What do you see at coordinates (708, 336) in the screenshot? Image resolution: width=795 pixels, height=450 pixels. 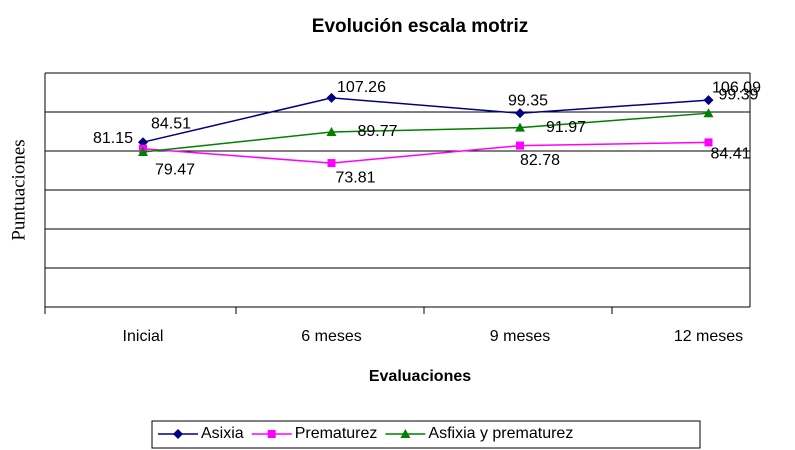 I see `x-tick-label: 12 meses` at bounding box center [708, 336].